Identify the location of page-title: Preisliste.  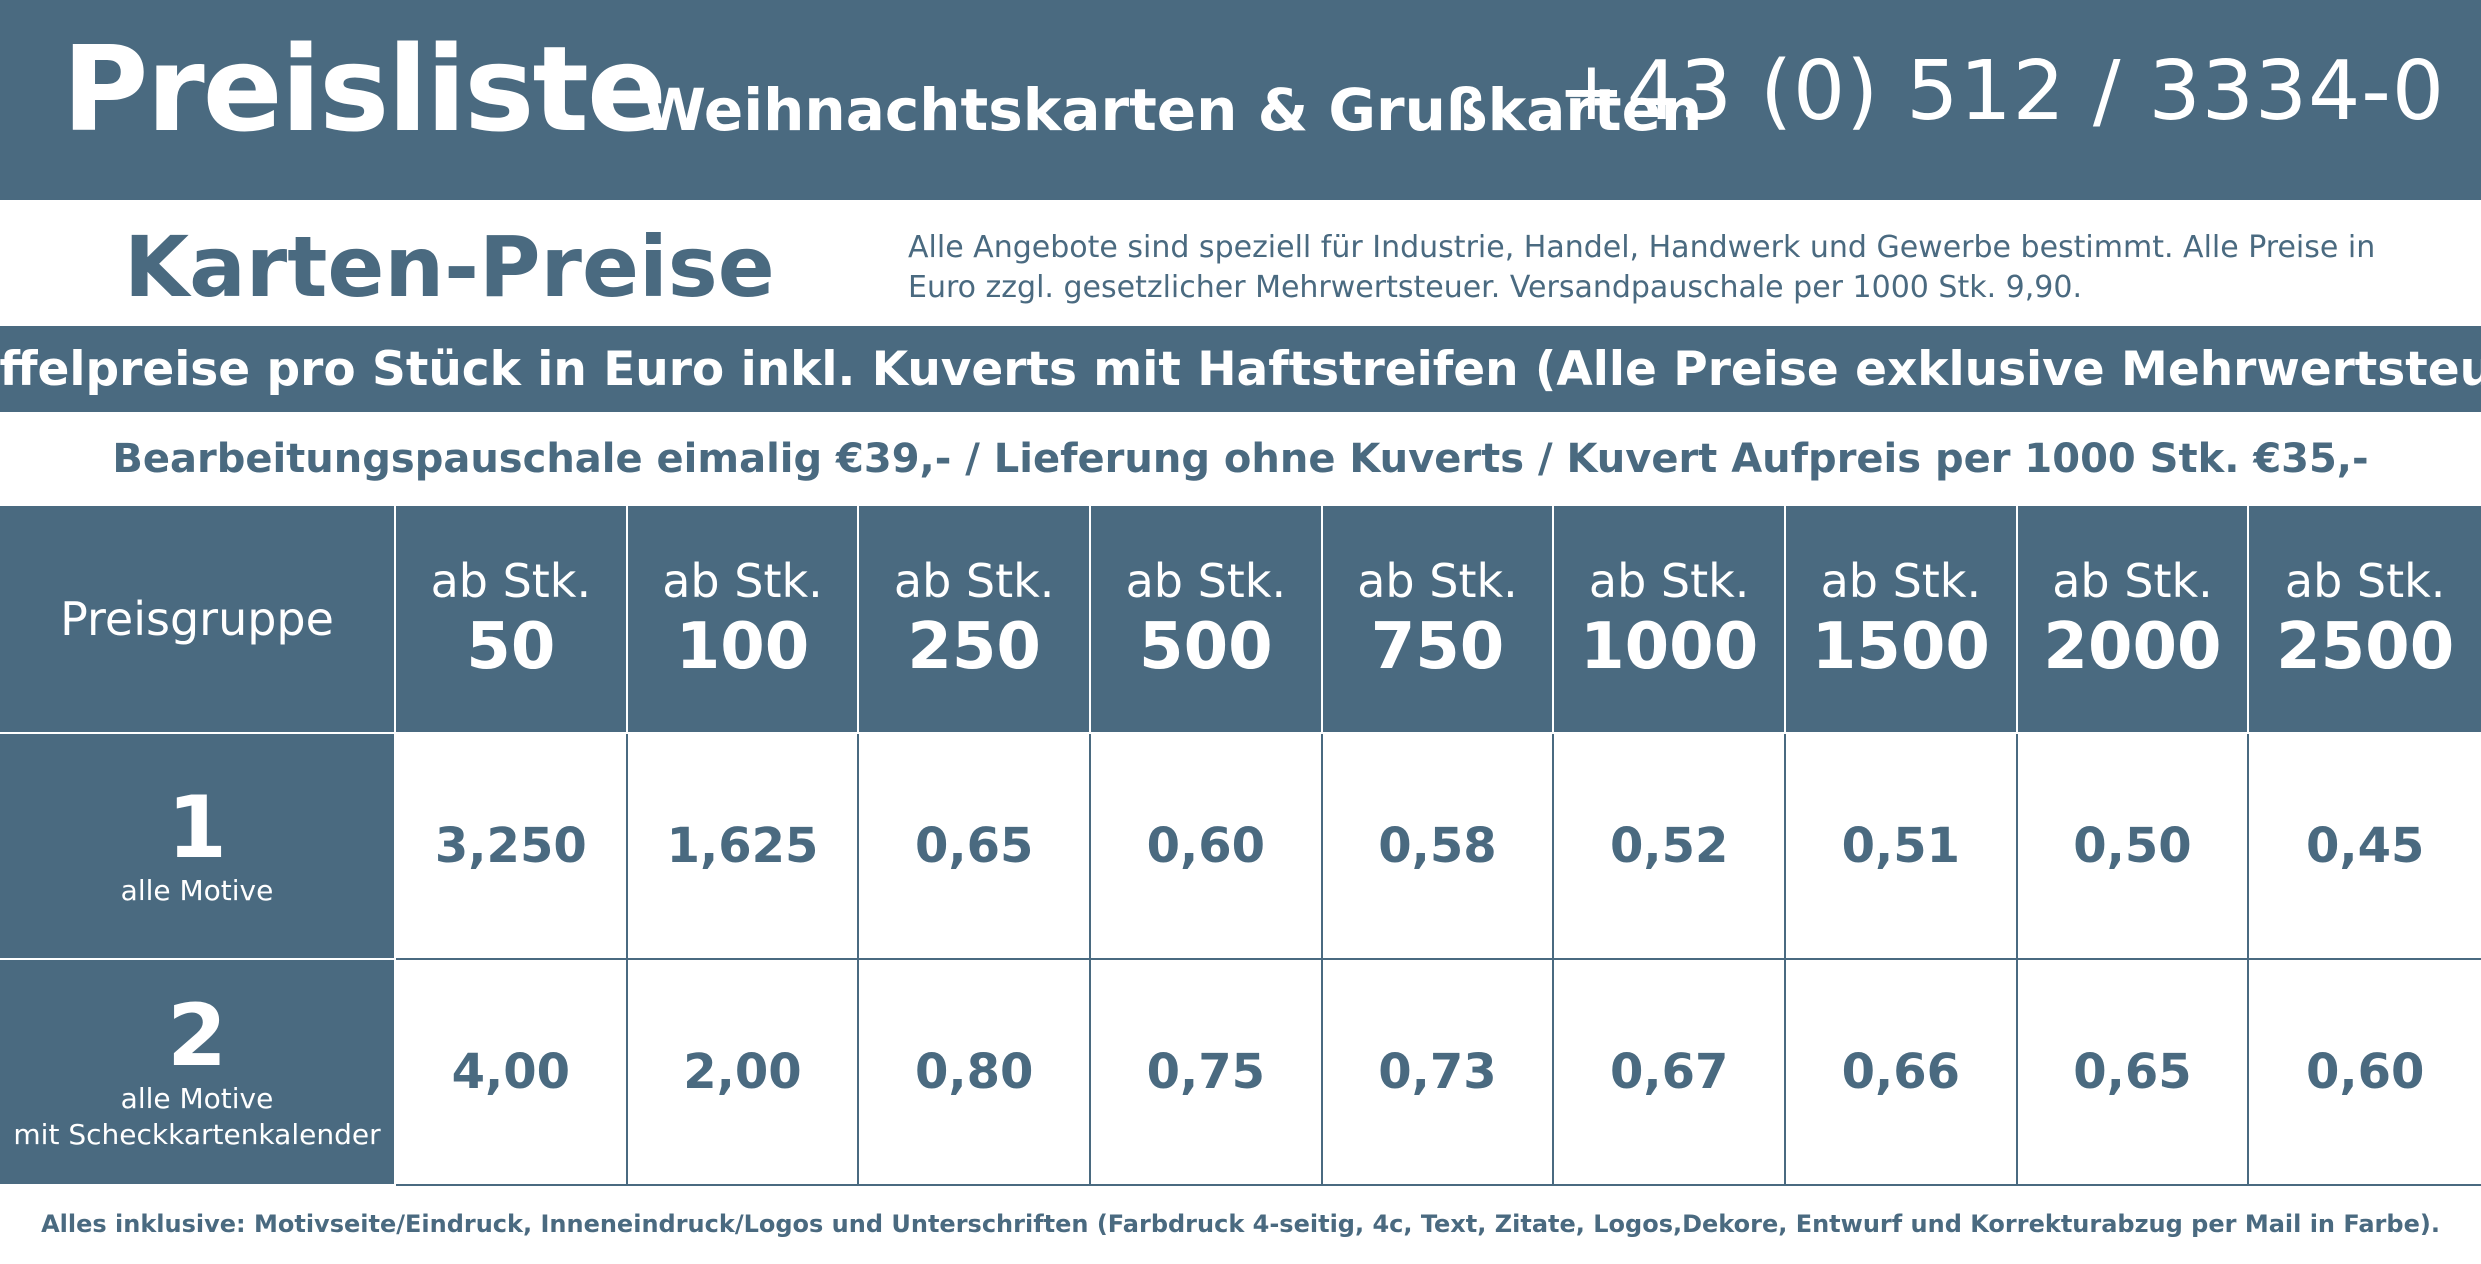
(364, 89).